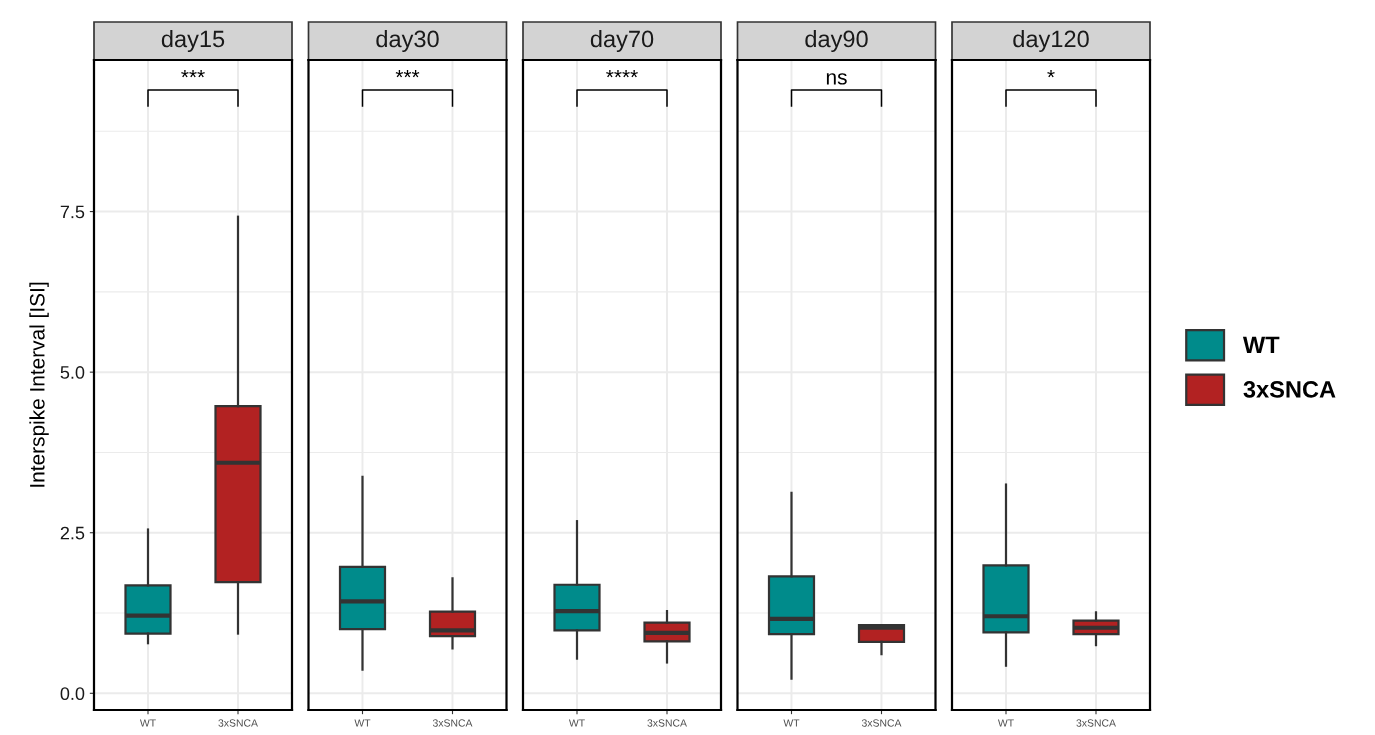 The height and width of the screenshot is (735, 1375). Describe the element at coordinates (193, 41) in the screenshot. I see `chart-title: day15` at that location.